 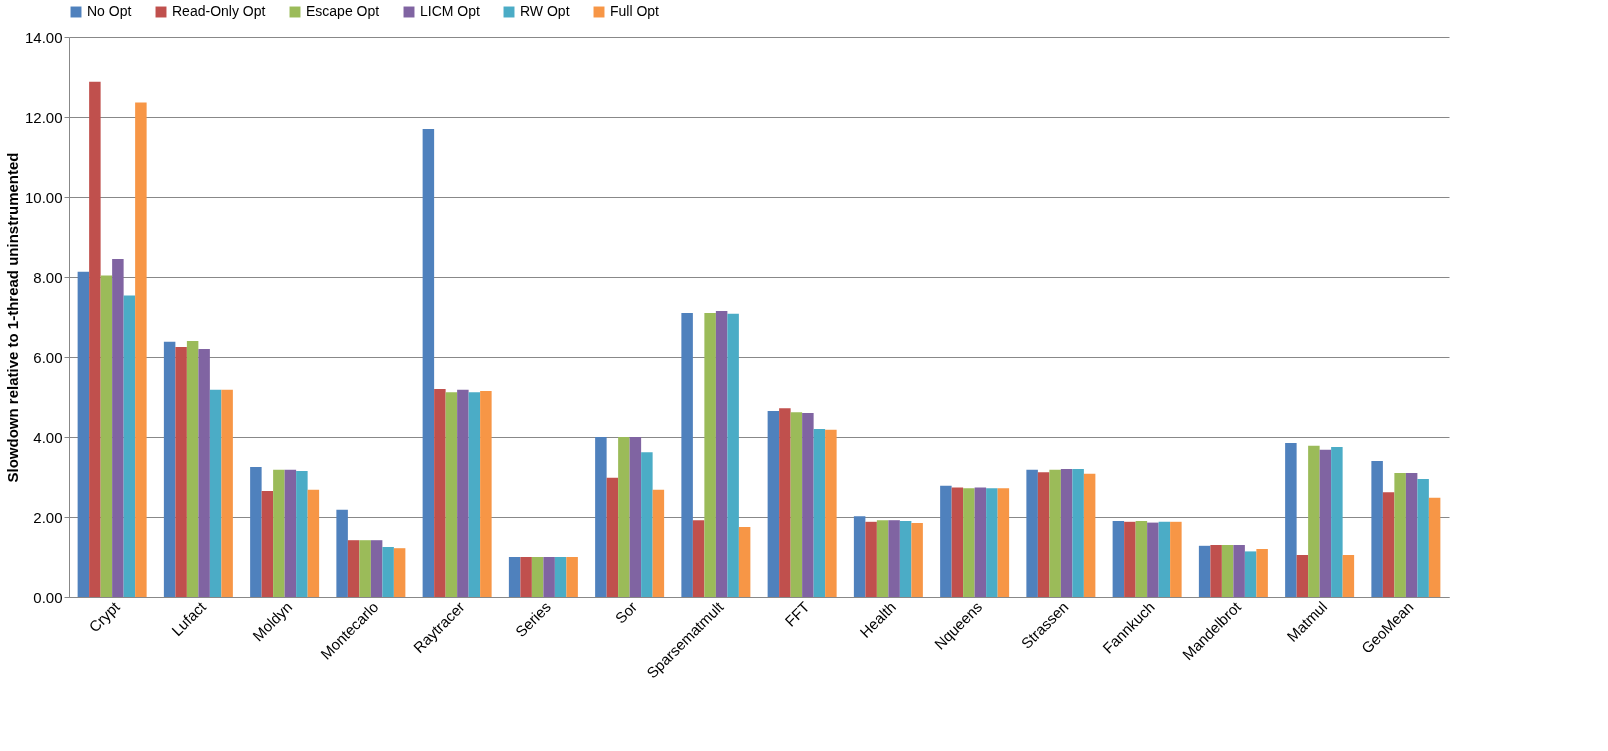 I want to click on legend-label: LICM Opt, so click(x=450, y=11).